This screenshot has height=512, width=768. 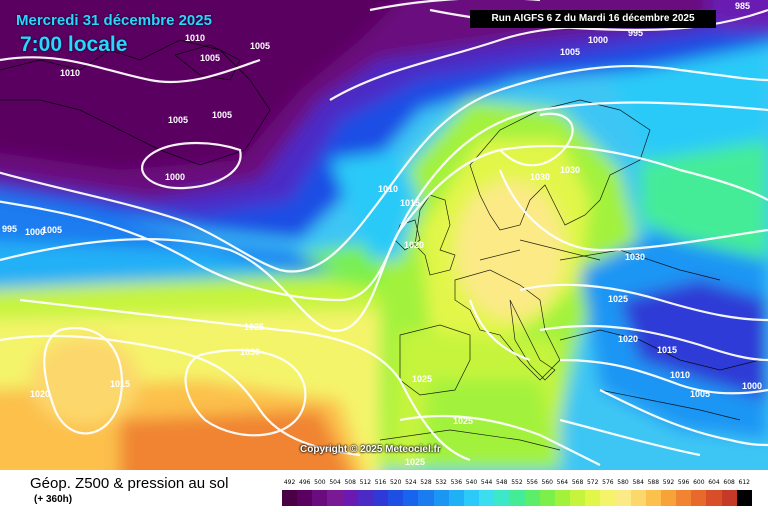 What do you see at coordinates (593, 19) in the screenshot?
I see `run-info-banner: Run AIGFS 6 Z du Mardi 16 décembre 2025` at bounding box center [593, 19].